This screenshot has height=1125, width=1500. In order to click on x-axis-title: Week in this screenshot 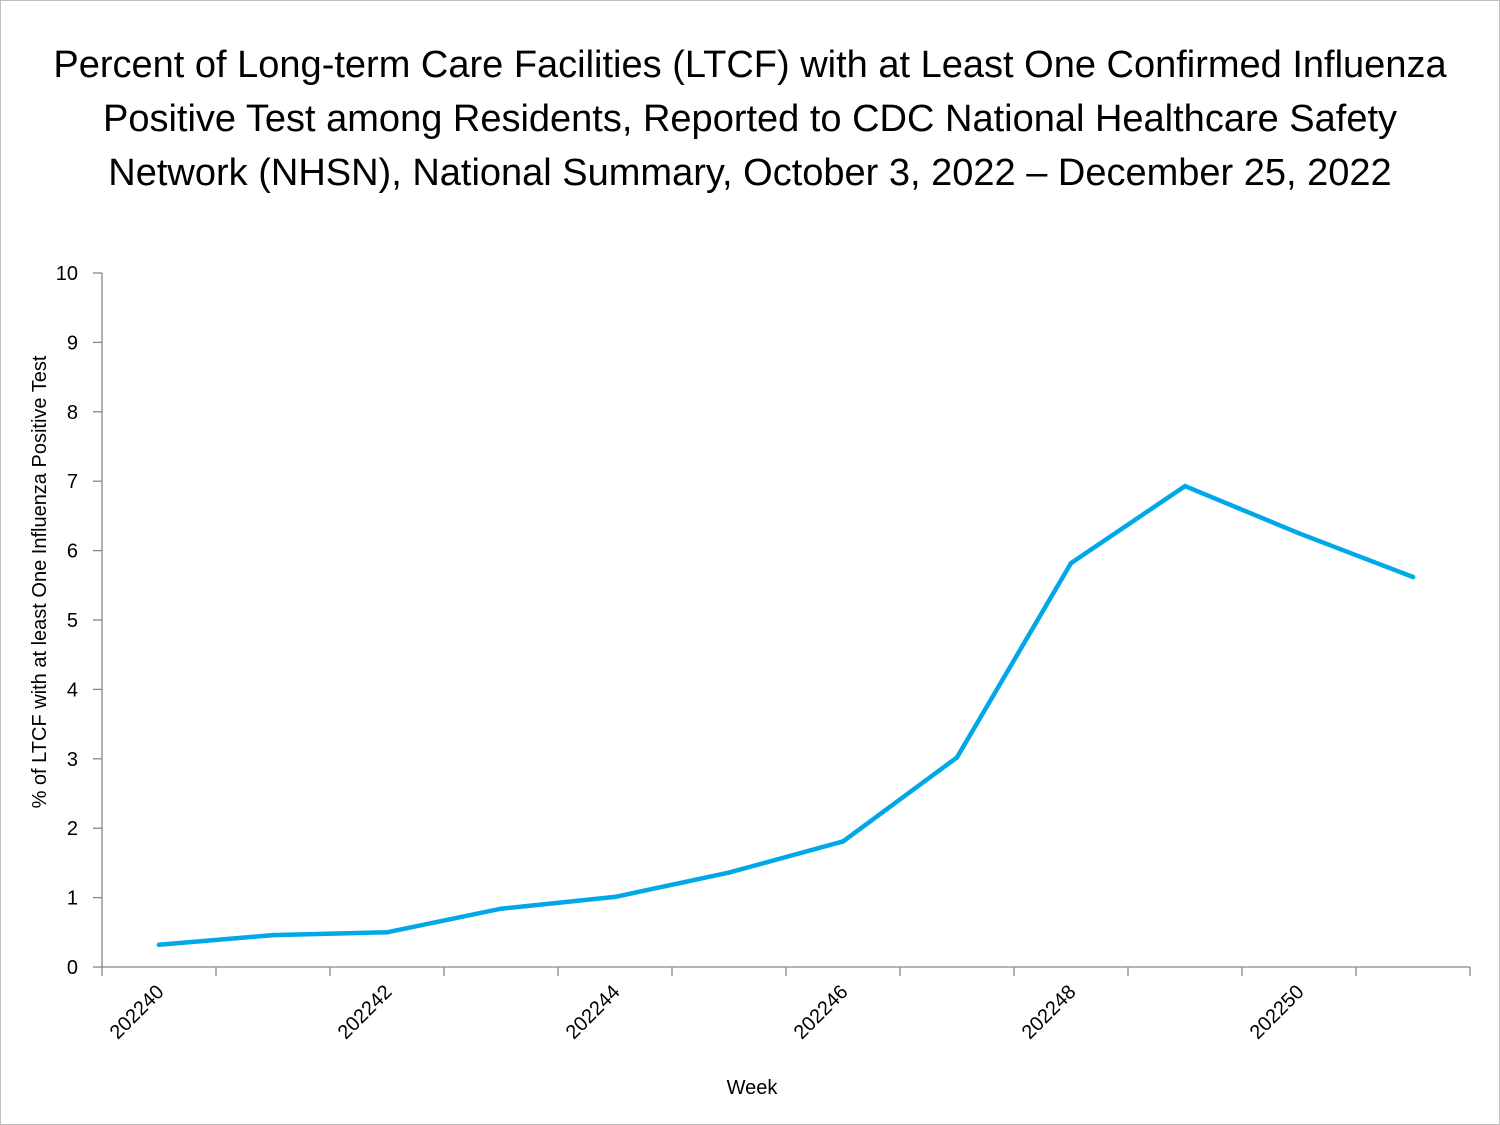, I will do `click(753, 1088)`.